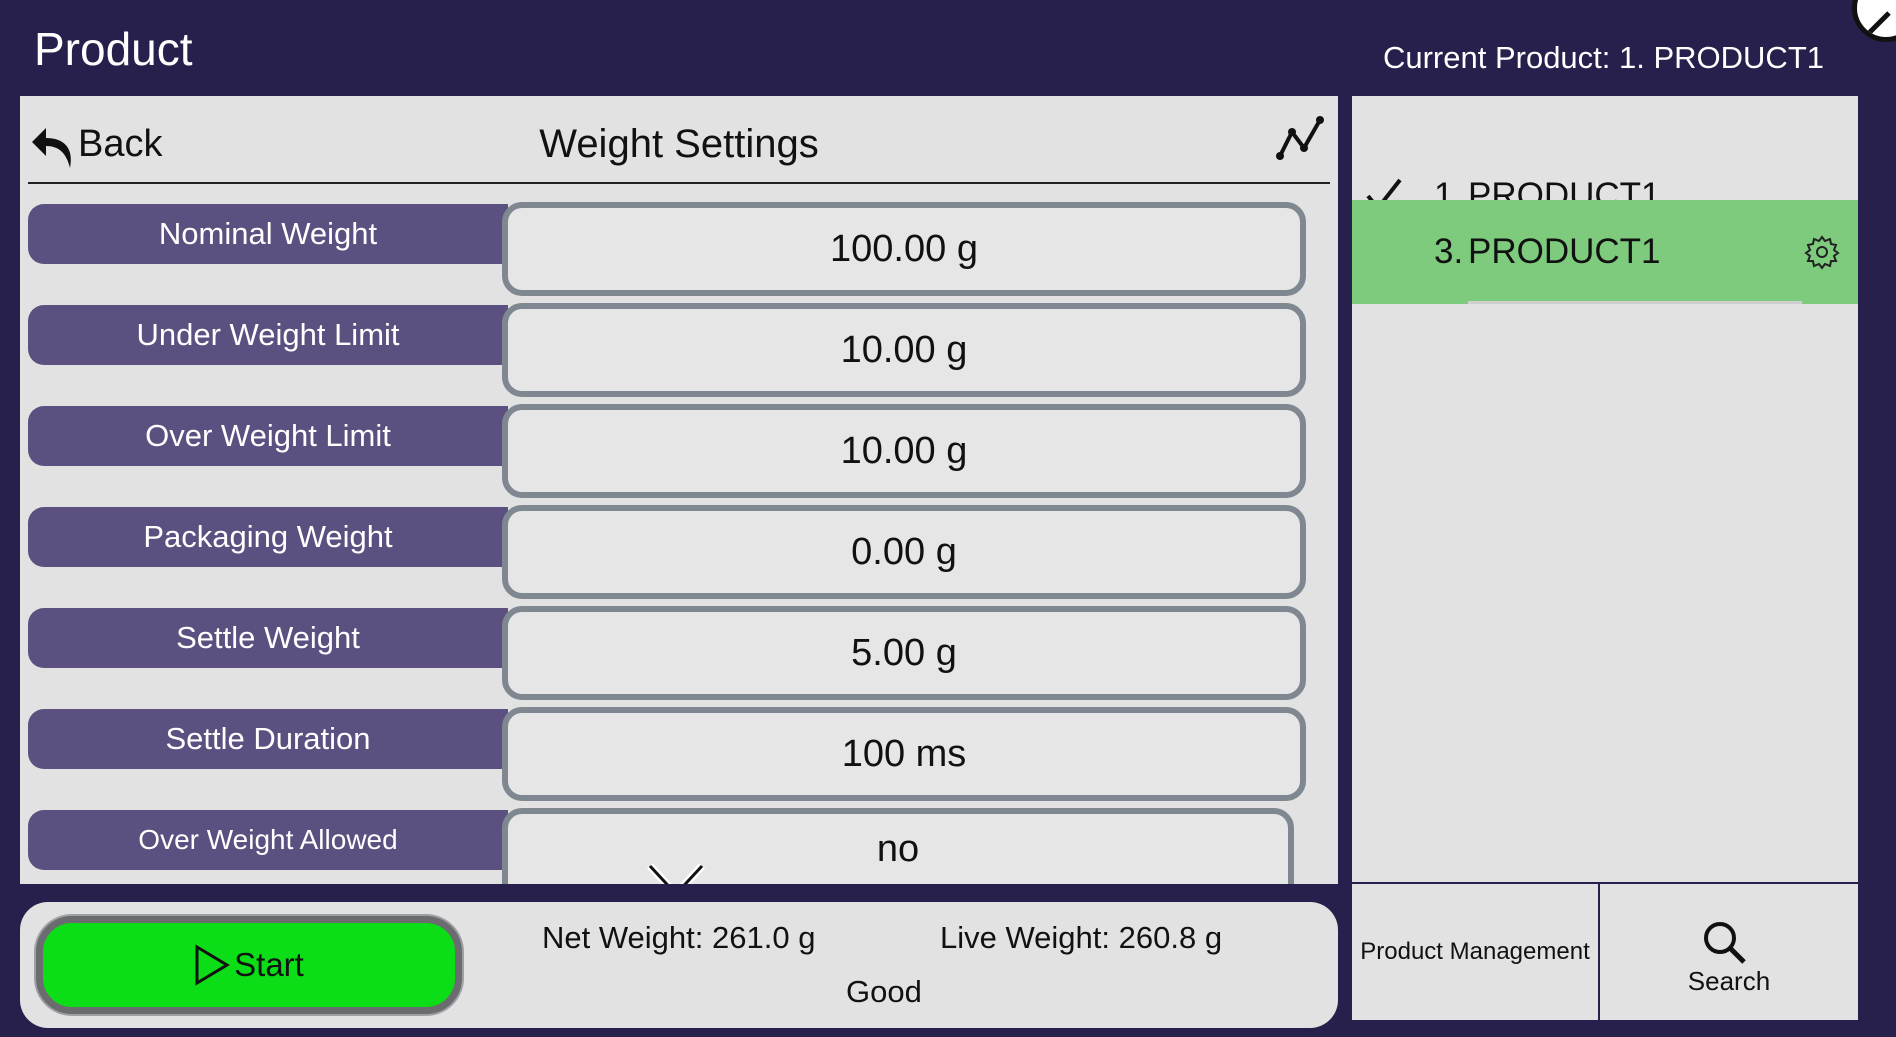 This screenshot has height=1037, width=1896. Describe the element at coordinates (113, 49) in the screenshot. I see `page-title: Product` at that location.